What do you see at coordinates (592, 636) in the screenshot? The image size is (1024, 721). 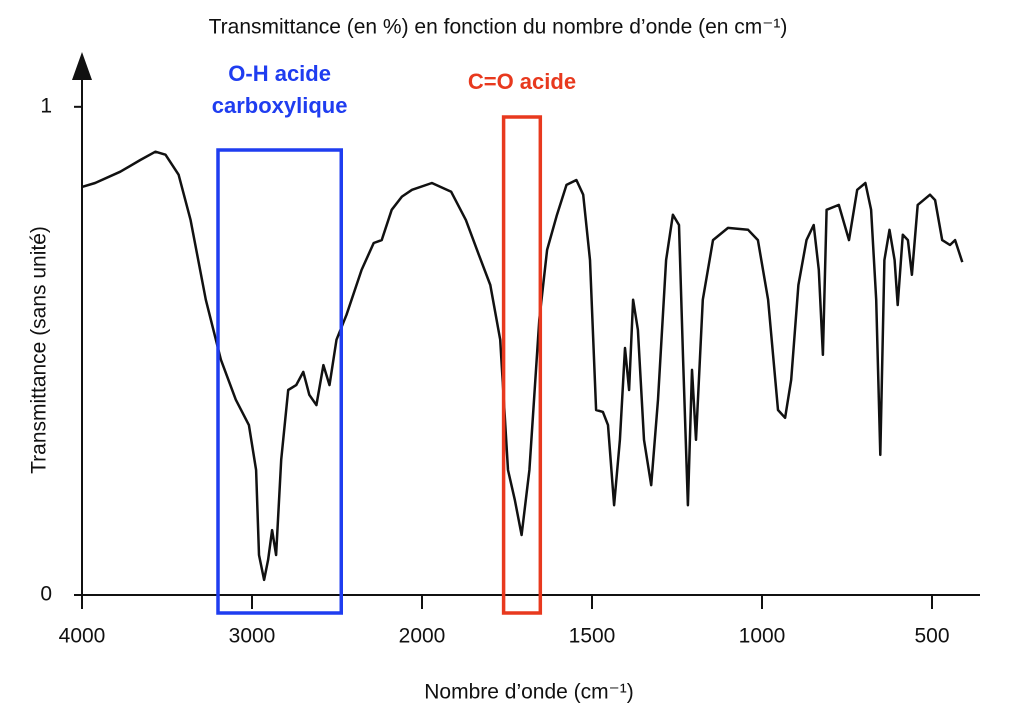 I see `x-tick-label: 1500` at bounding box center [592, 636].